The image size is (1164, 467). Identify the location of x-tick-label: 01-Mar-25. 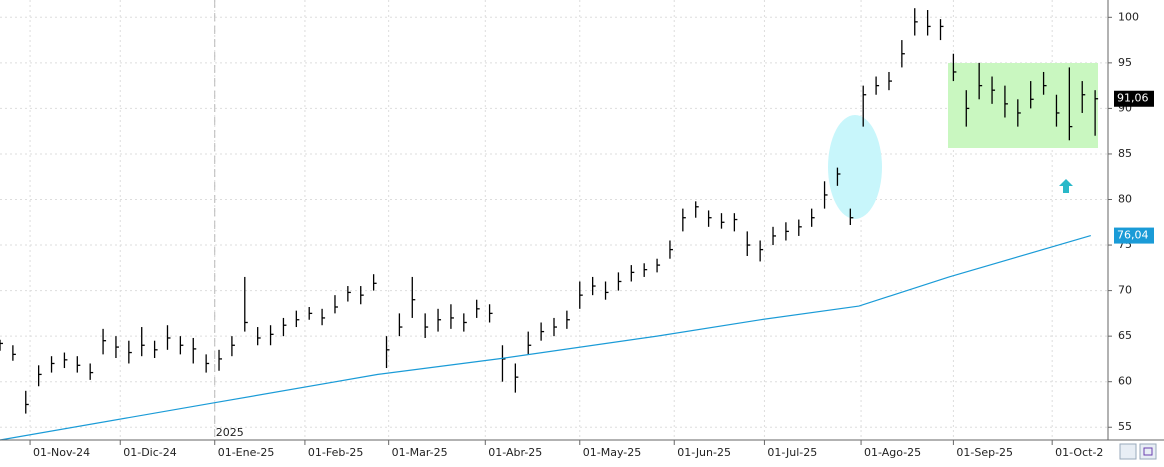
(420, 452).